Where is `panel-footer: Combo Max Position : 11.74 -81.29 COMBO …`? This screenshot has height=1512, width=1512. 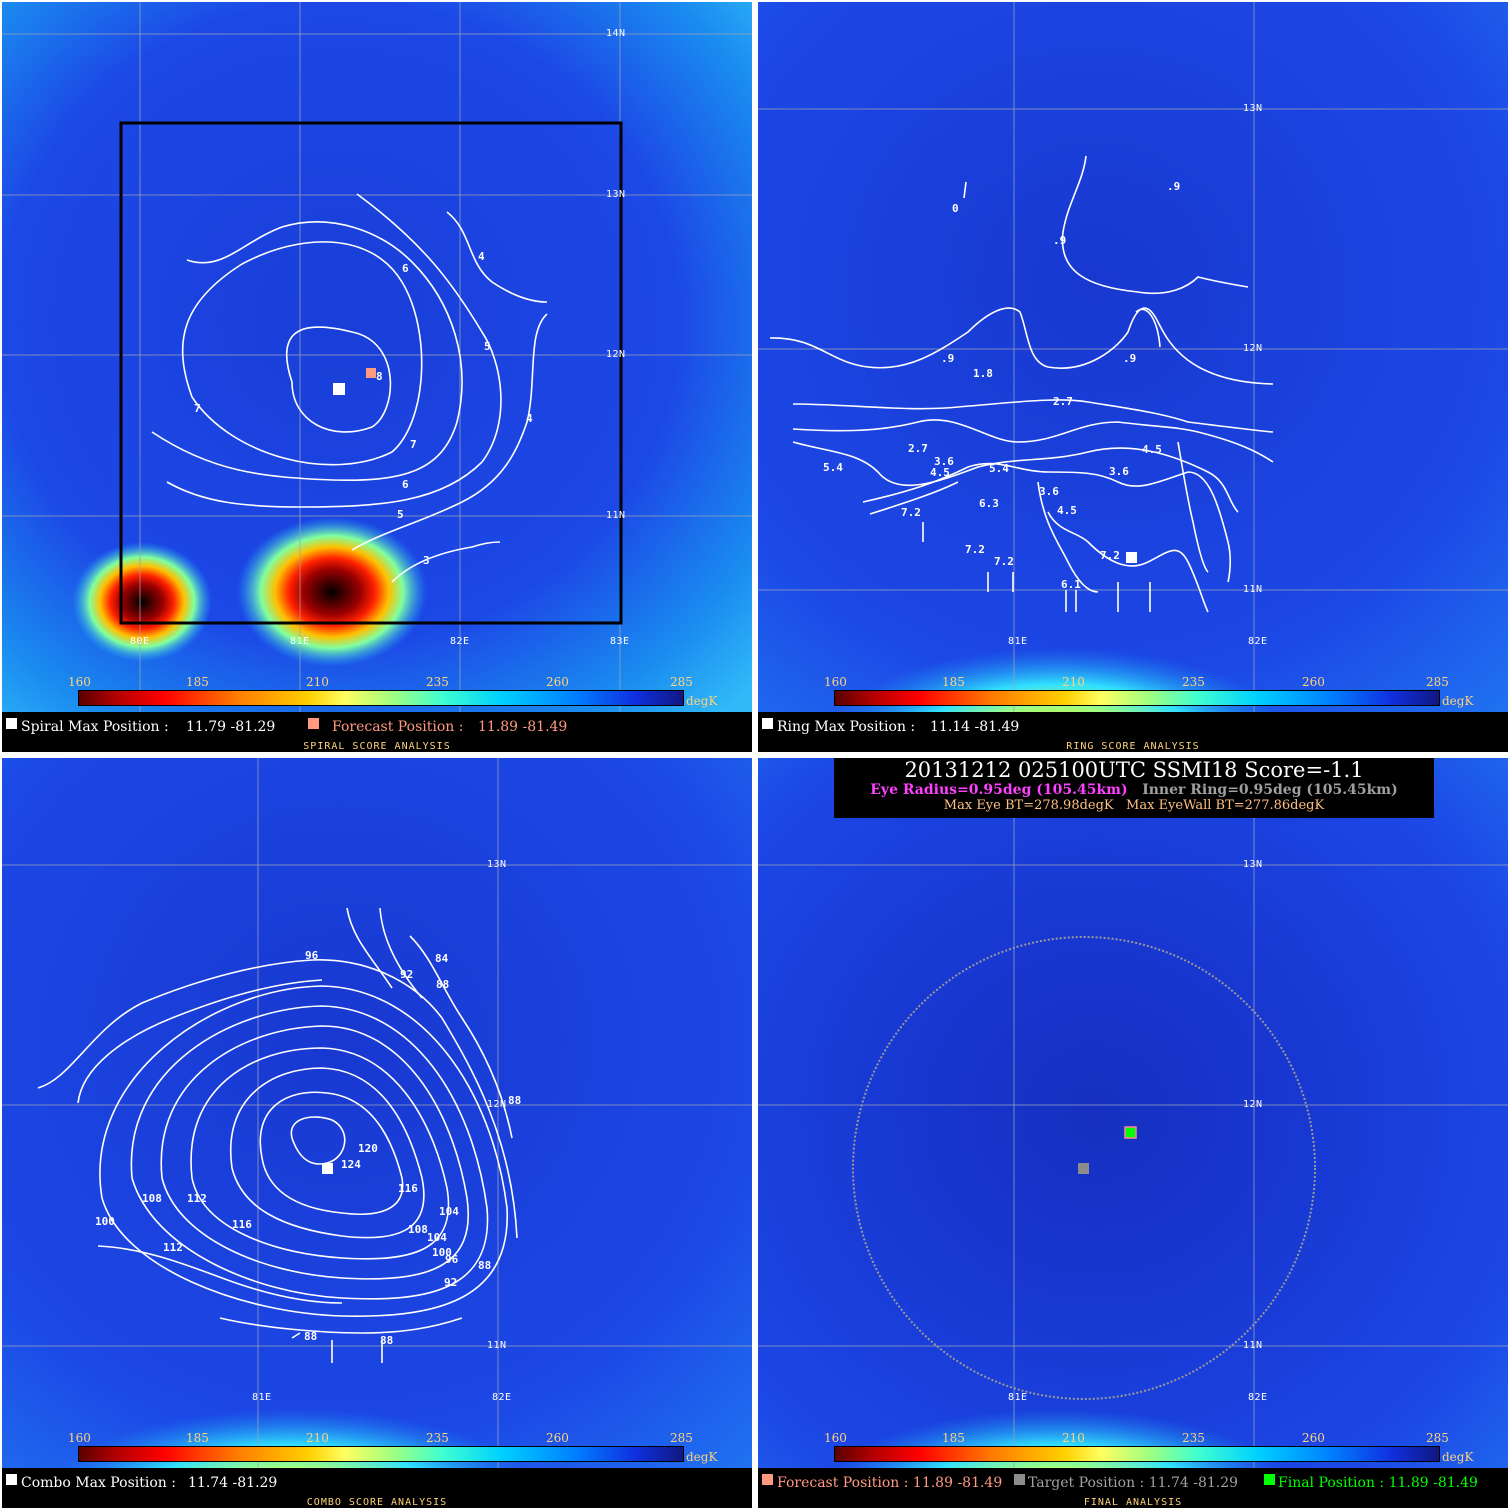 panel-footer: Combo Max Position : 11.74 -81.29 COMBO … is located at coordinates (377, 1489).